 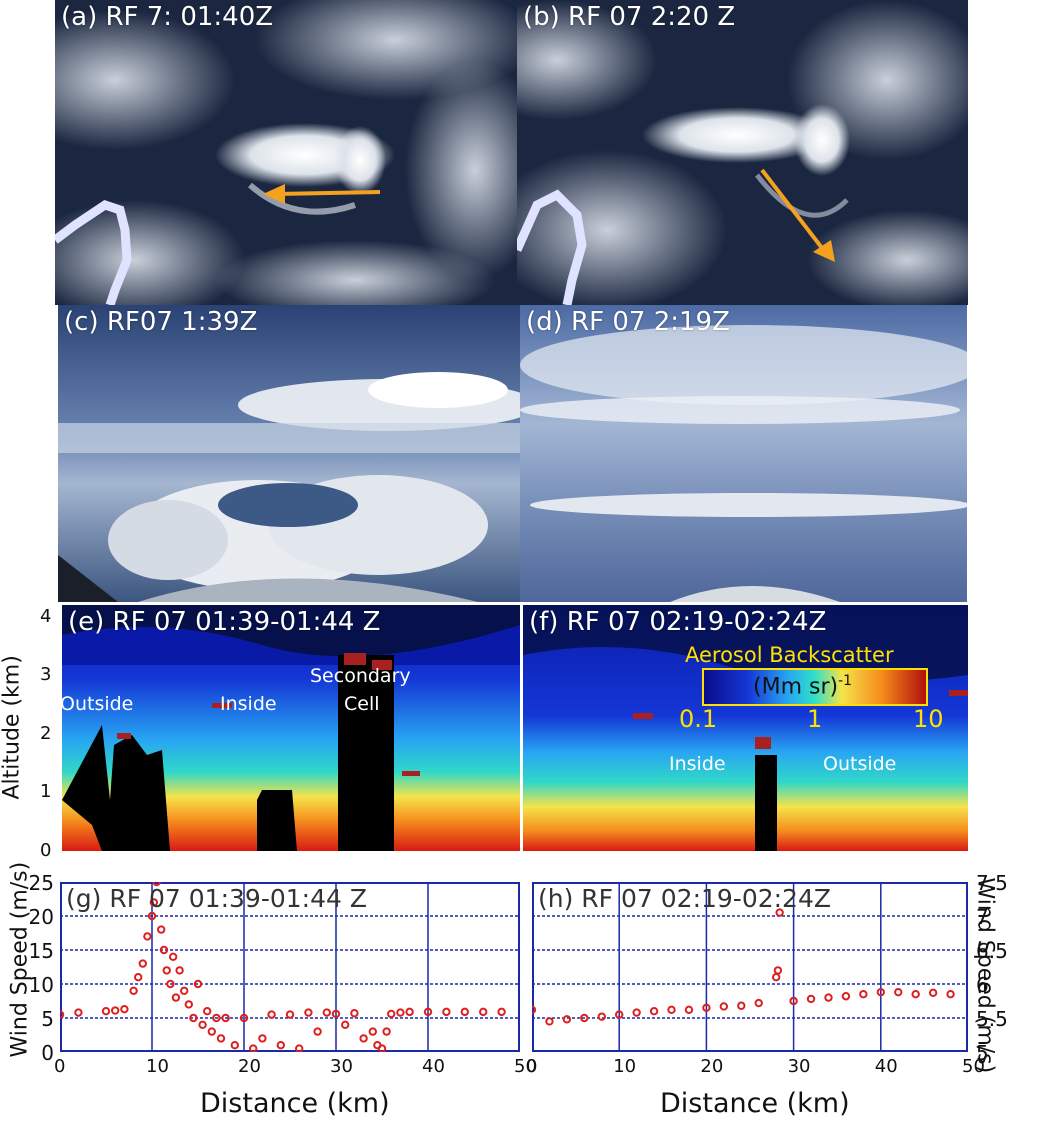 What do you see at coordinates (743, 453) in the screenshot?
I see `panel-d-photo: (d) RF 07 2:19Z` at bounding box center [743, 453].